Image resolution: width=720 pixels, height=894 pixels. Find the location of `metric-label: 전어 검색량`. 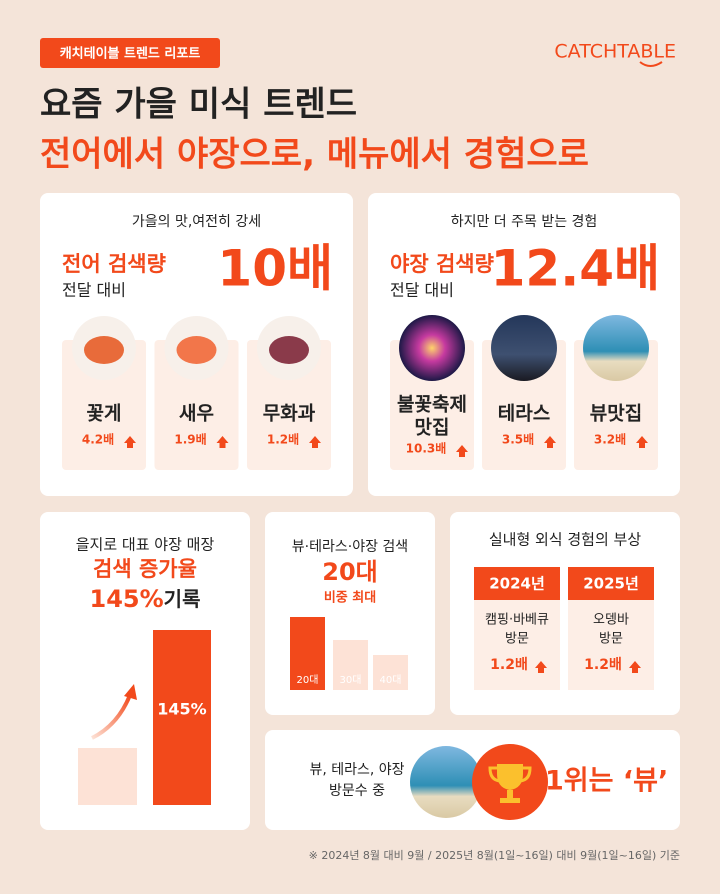

metric-label: 전어 검색량 is located at coordinates (114, 264).